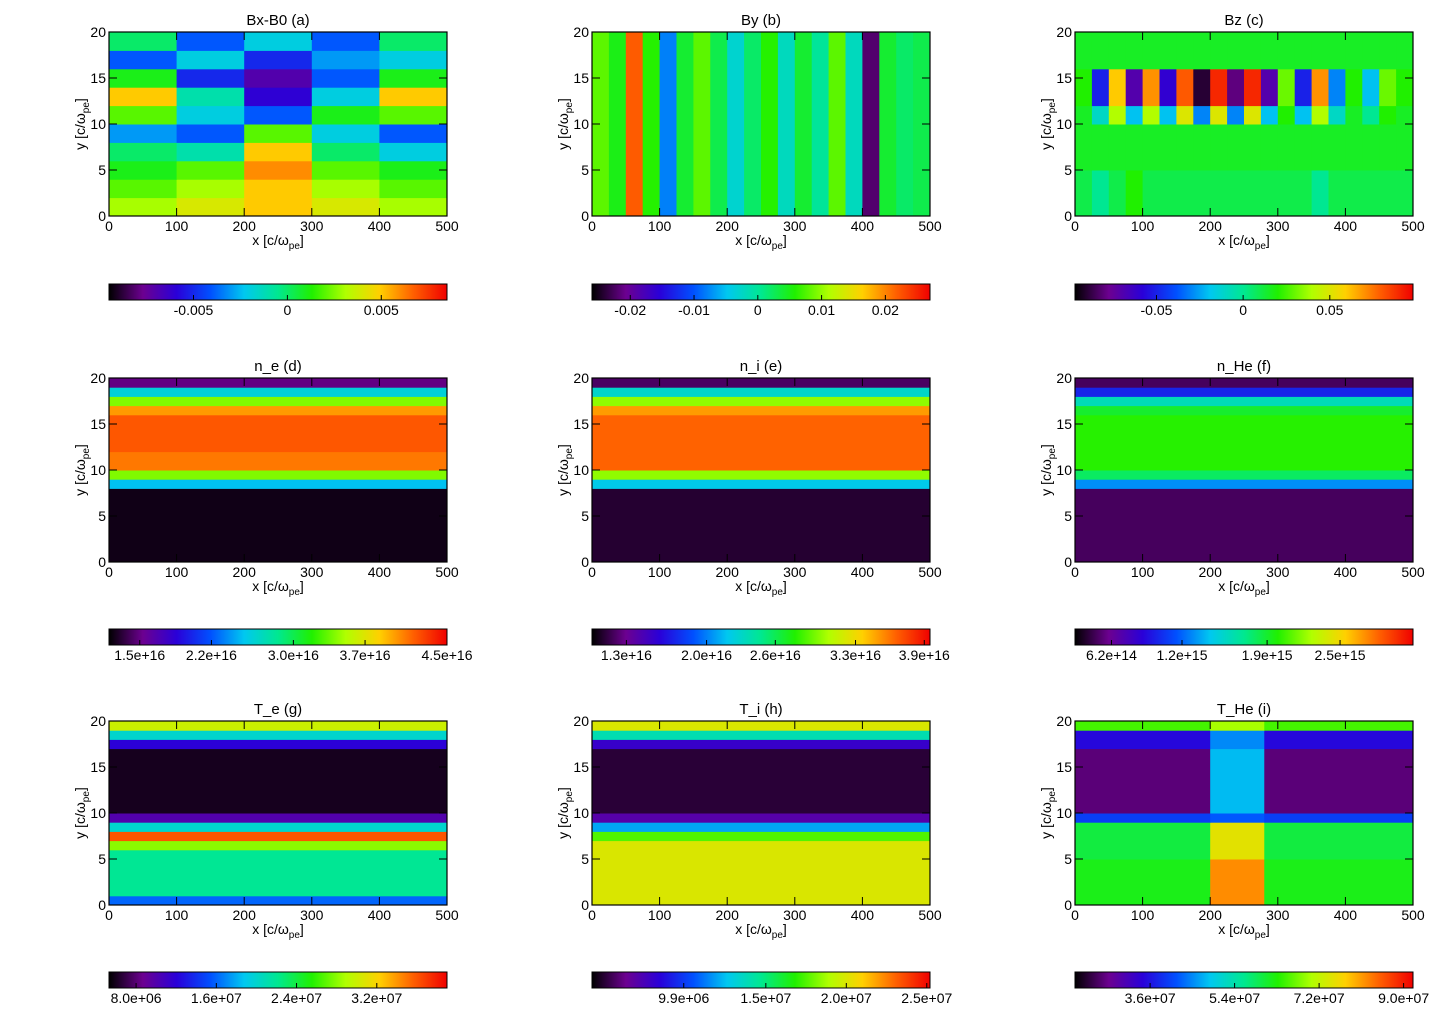 Image resolution: width=1449 pixels, height=1035 pixels. What do you see at coordinates (194, 310) in the screenshot?
I see `colorbar-tick-label: -0.005` at bounding box center [194, 310].